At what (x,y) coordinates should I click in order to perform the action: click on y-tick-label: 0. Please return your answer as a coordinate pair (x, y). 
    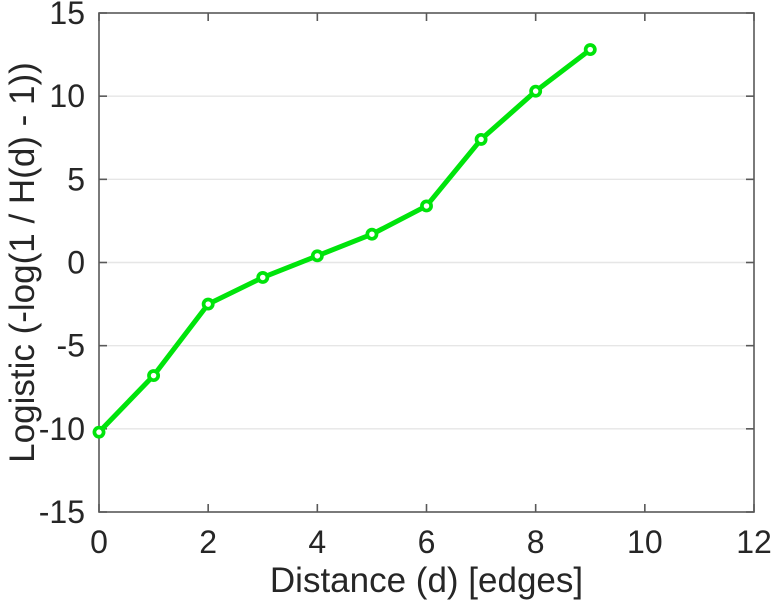
    Looking at the image, I should click on (76, 263).